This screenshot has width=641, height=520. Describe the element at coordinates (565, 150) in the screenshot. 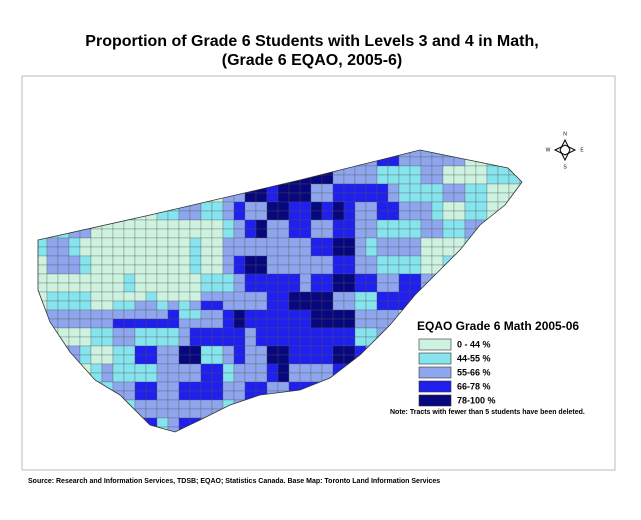

I see `compass-rose` at that location.